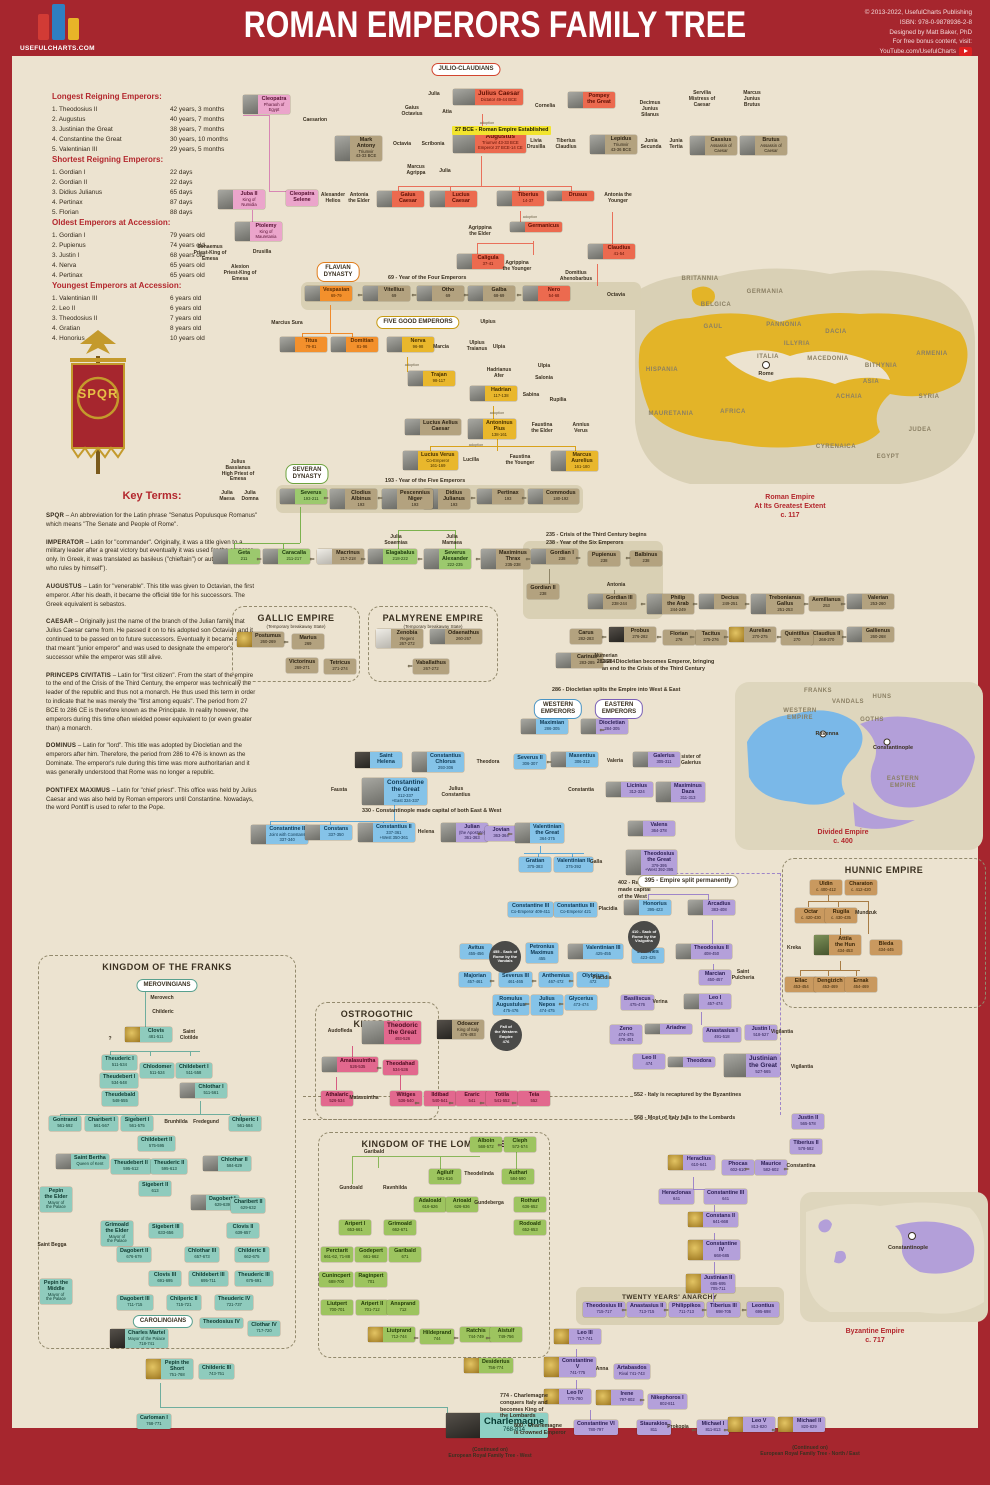 This screenshot has width=990, height=1485. I want to click on relative-label: Saint Pulcheria, so click(743, 975).